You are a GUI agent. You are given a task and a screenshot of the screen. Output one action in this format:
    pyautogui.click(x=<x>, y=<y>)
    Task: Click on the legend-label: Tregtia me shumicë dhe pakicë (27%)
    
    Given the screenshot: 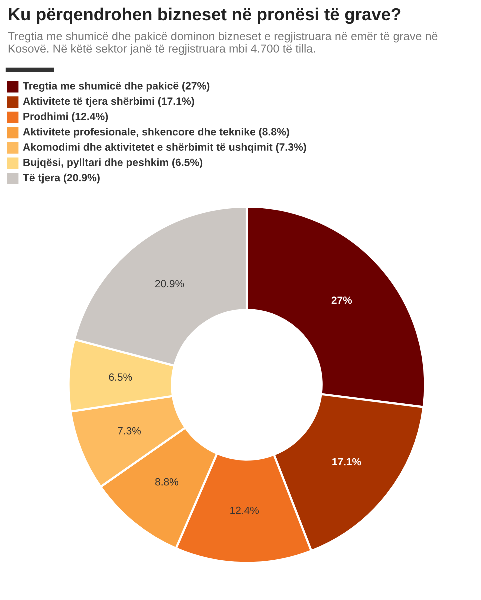 What is the action you would take?
    pyautogui.click(x=116, y=87)
    